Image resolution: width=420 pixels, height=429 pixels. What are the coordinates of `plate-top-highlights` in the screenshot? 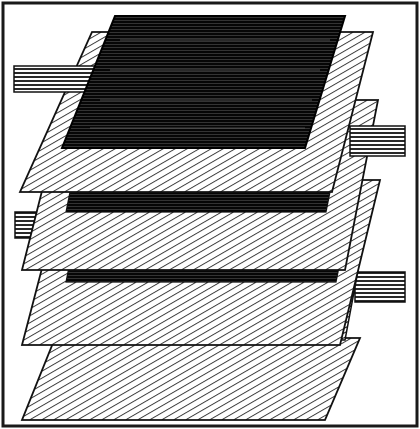 It's located at (210, 84).